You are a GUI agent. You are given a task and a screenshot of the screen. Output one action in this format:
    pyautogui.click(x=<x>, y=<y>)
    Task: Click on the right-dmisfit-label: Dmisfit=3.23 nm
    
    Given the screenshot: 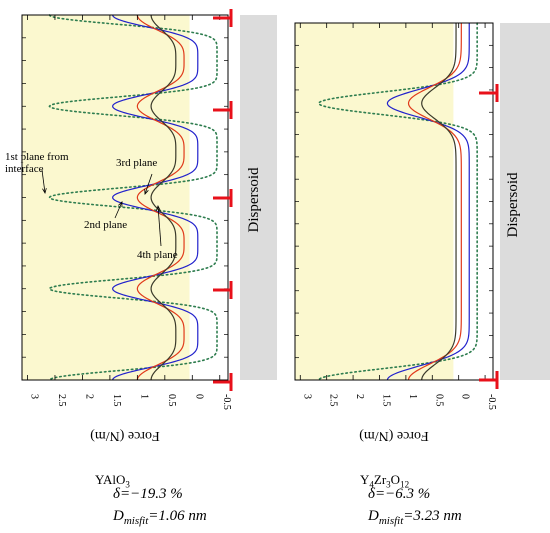 What is the action you would take?
    pyautogui.click(x=415, y=517)
    